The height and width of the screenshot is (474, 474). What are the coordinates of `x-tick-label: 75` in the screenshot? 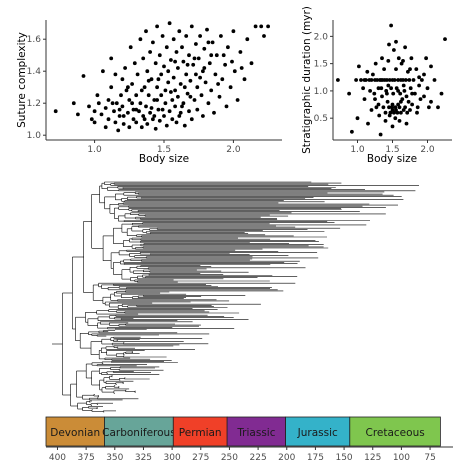 It's located at (429, 458).